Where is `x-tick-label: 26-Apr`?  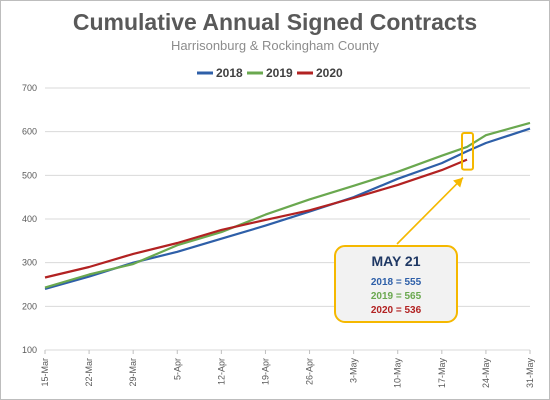
x-tick-label: 26-Apr is located at coordinates (310, 371).